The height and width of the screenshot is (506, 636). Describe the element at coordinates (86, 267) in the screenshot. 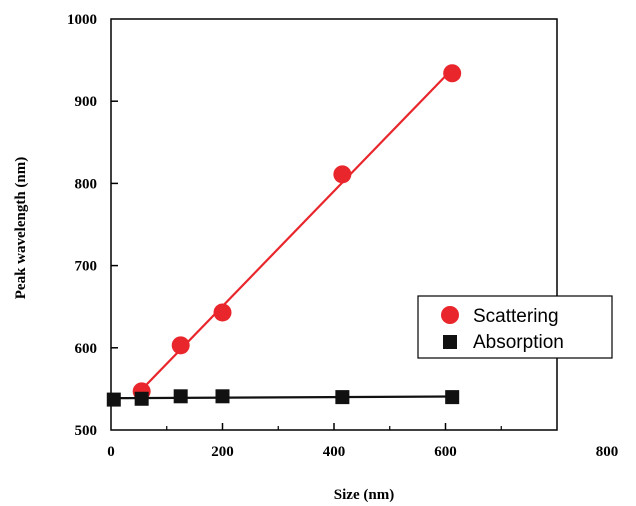

I see `y-tick-label: 700` at that location.